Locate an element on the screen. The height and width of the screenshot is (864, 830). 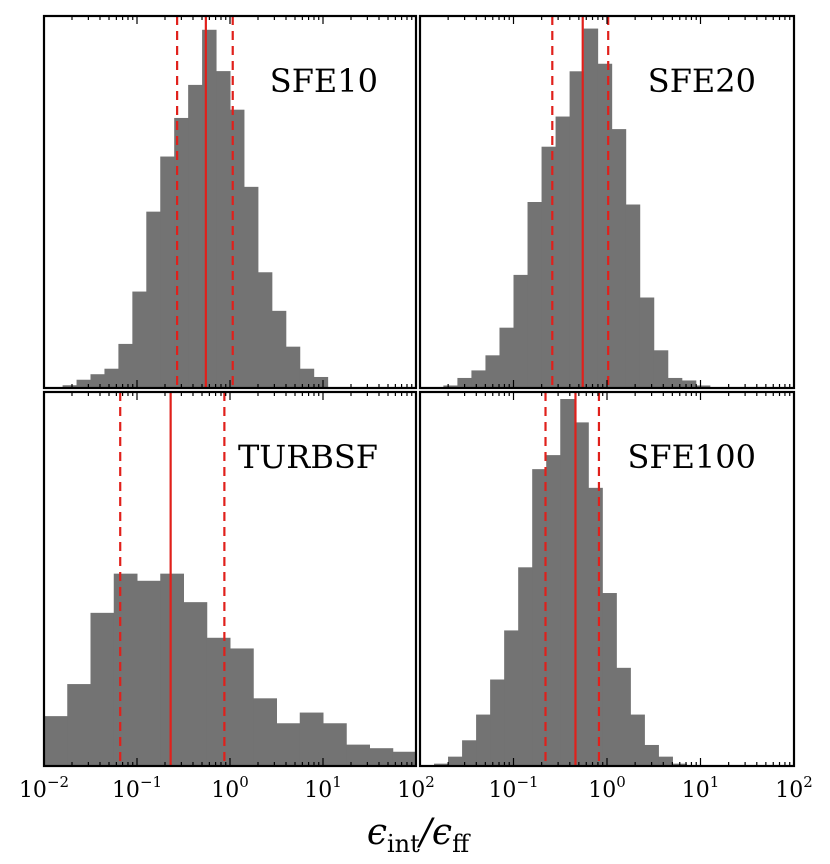
x-label-epsilon-2: ϵ is located at coordinates (442, 832).